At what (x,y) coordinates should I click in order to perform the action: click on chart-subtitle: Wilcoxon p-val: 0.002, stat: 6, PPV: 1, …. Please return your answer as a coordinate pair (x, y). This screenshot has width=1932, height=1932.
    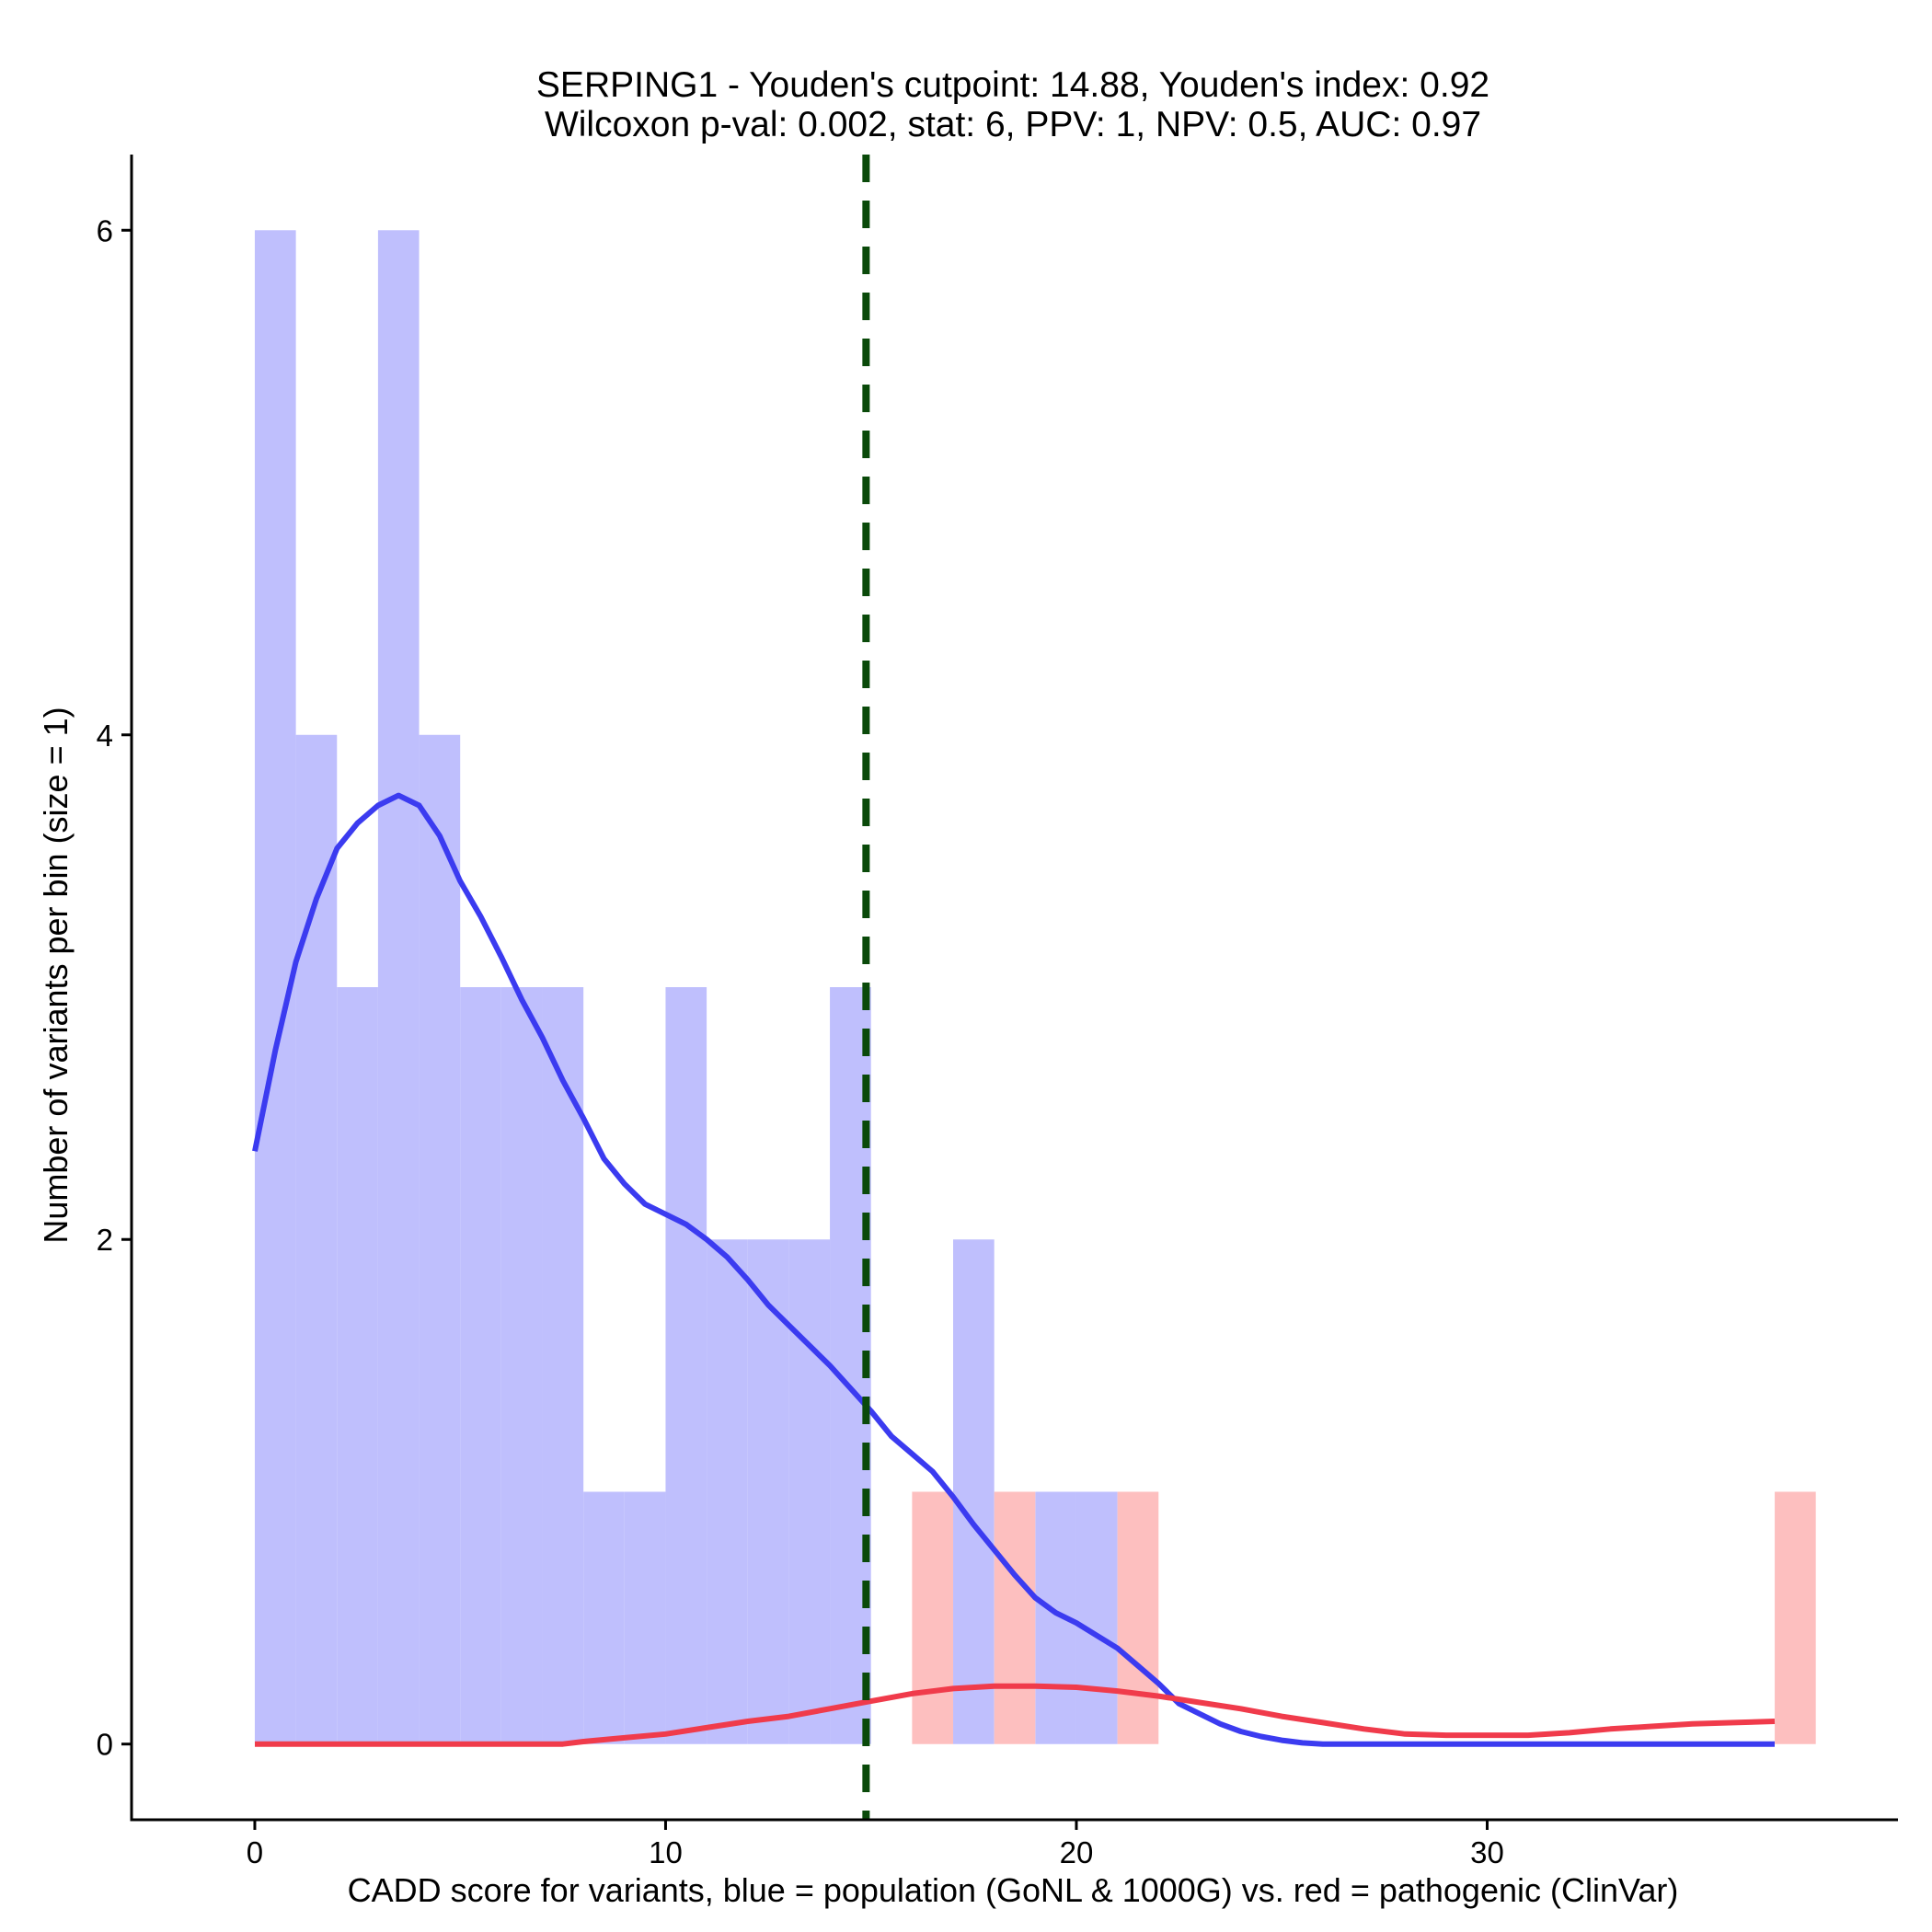
    Looking at the image, I should click on (1013, 124).